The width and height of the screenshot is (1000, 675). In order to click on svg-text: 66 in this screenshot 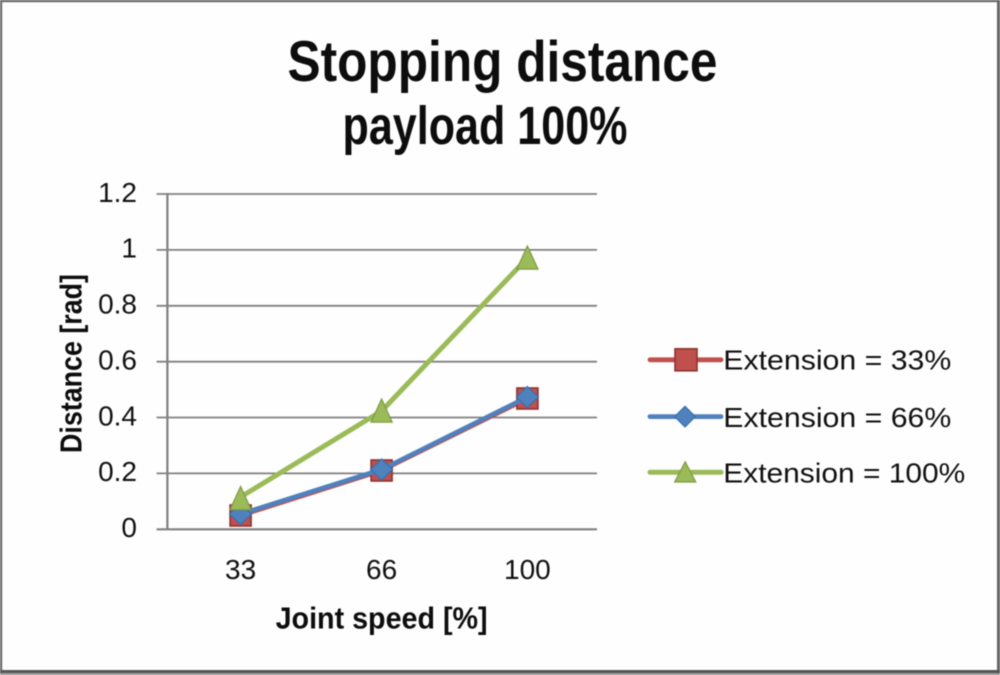, I will do `click(381, 569)`.